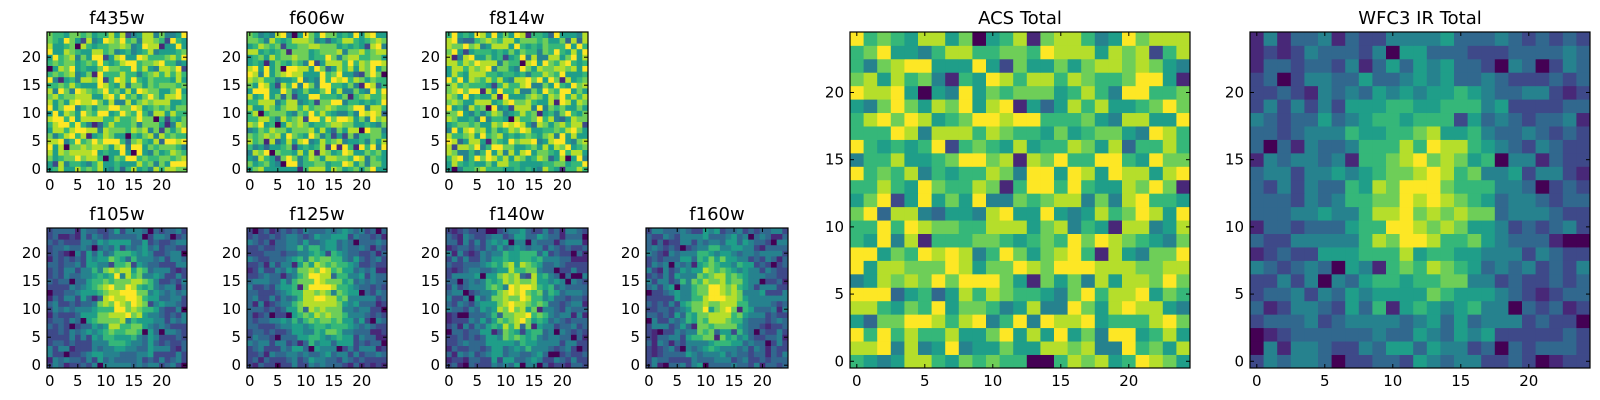 This screenshot has height=400, width=1600. I want to click on panel-title: f160w, so click(716, 214).